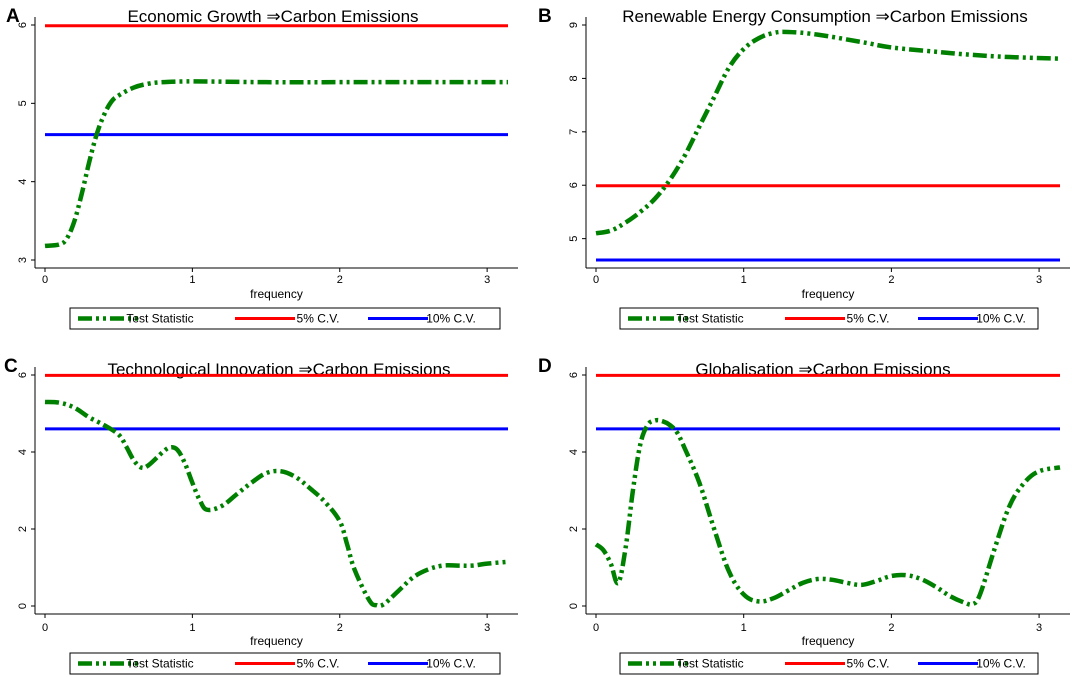 Image resolution: width=1072 pixels, height=677 pixels. I want to click on panel-d-test-statistic-line, so click(827, 512).